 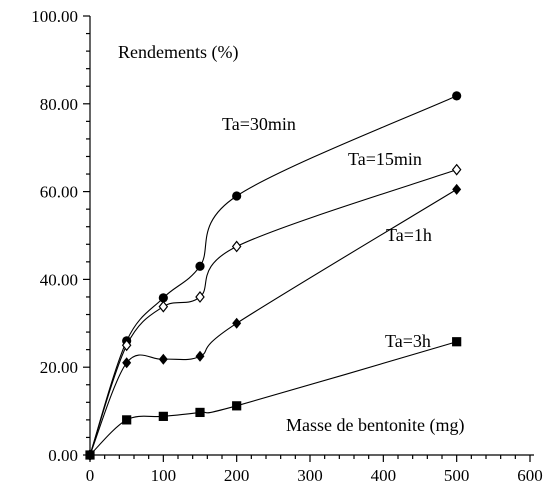 What do you see at coordinates (164, 475) in the screenshot?
I see `x-tick-label: 100` at bounding box center [164, 475].